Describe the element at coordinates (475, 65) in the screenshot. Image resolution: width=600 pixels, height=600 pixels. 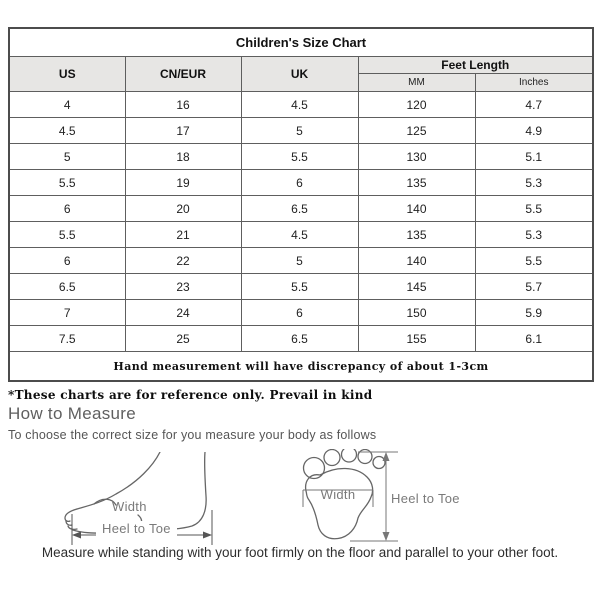
I see `column-header-feet-length: Feet Length` at that location.